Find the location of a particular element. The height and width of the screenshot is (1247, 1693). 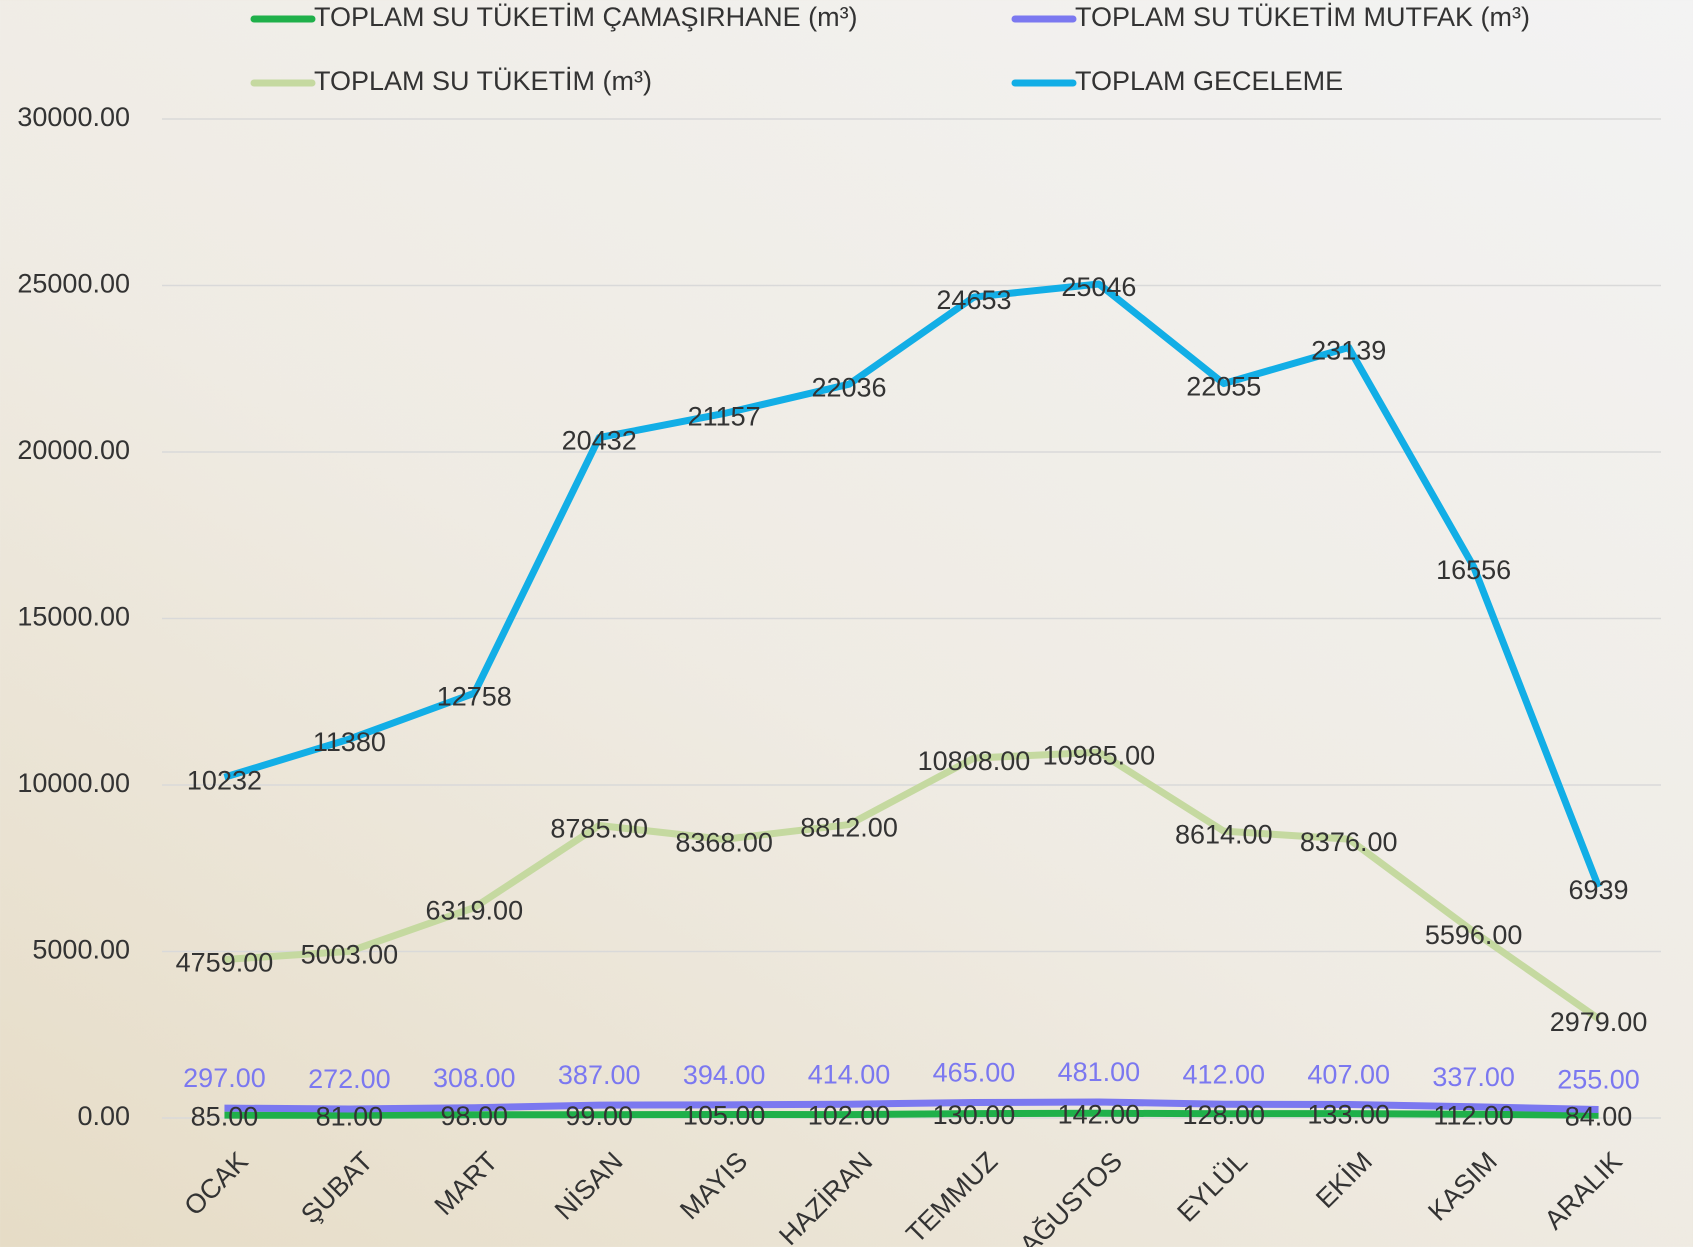

y-tick-label: 10000.00 is located at coordinates (73, 783).